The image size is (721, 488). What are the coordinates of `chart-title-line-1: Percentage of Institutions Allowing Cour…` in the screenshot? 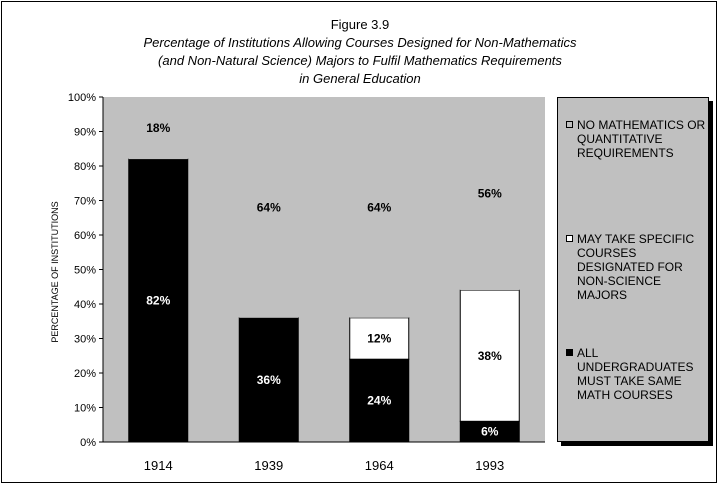 It's located at (360, 42).